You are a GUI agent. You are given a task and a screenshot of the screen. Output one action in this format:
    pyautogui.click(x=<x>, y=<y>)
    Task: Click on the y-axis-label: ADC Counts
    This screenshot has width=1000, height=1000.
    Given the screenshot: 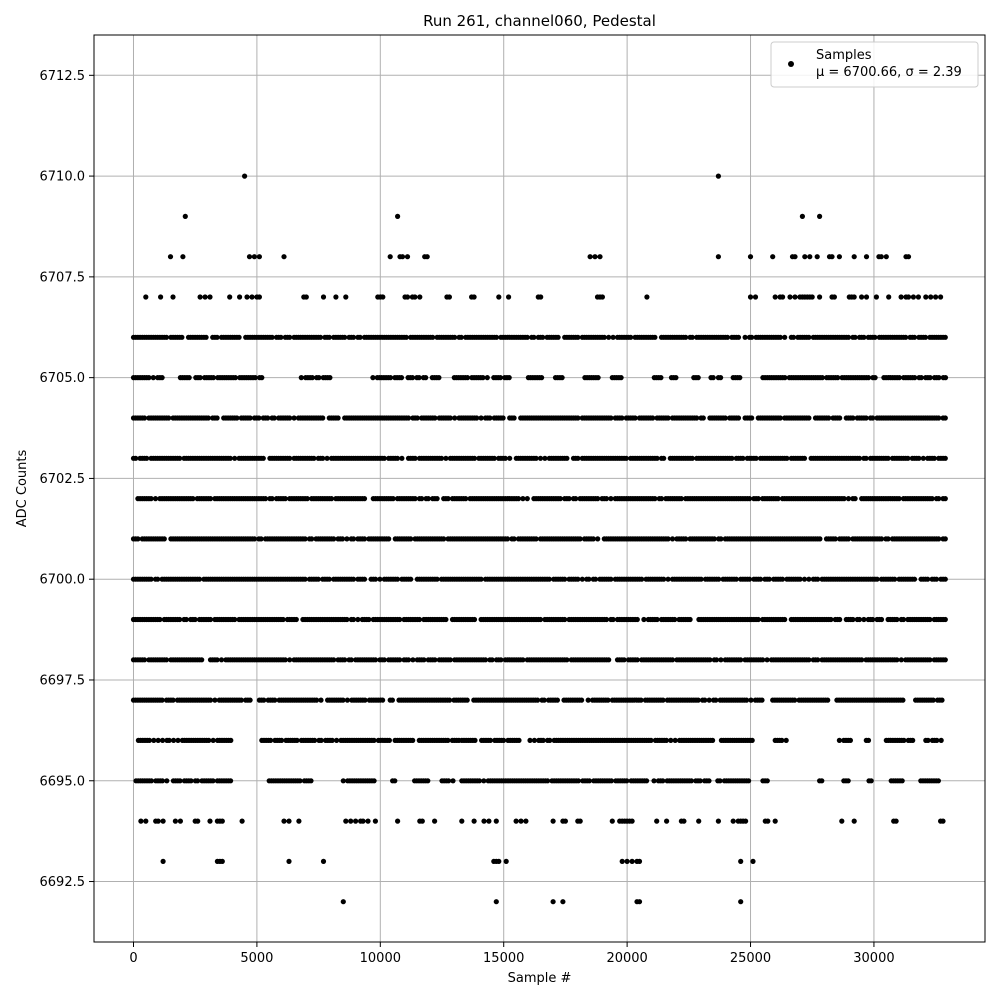 What is the action you would take?
    pyautogui.click(x=22, y=489)
    